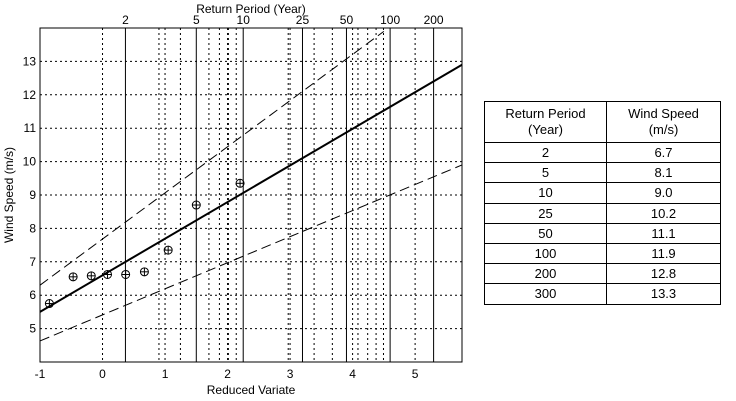 This screenshot has width=736, height=401. Describe the element at coordinates (290, 374) in the screenshot. I see `x-tick-label: 3` at that location.